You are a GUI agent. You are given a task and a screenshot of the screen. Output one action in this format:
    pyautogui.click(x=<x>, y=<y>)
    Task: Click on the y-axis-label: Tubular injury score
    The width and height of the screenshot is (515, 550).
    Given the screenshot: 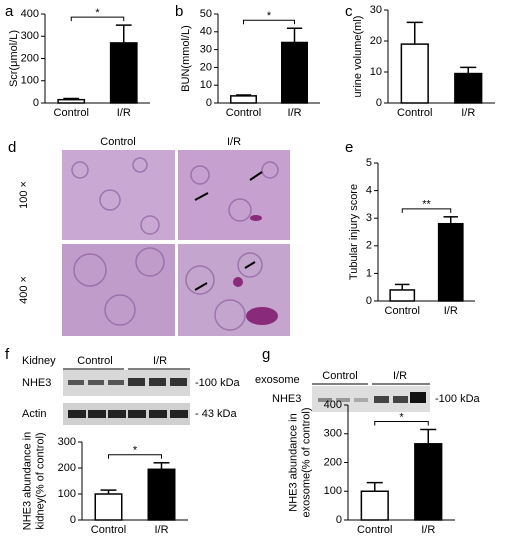 What is the action you would take?
    pyautogui.click(x=354, y=232)
    